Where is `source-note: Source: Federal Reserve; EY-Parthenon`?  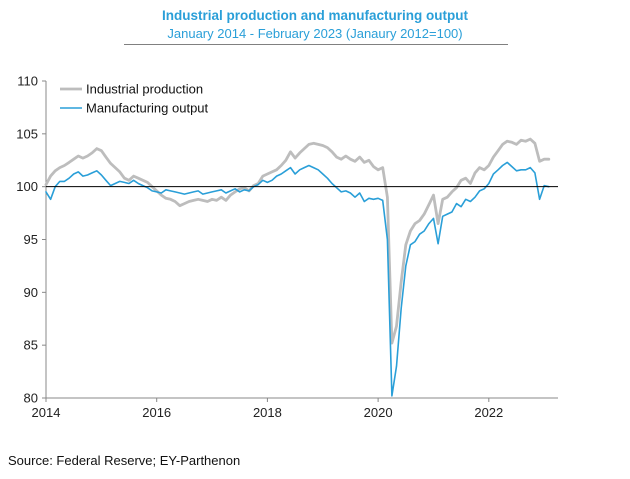 source-note: Source: Federal Reserve; EY-Parthenon is located at coordinates (124, 460).